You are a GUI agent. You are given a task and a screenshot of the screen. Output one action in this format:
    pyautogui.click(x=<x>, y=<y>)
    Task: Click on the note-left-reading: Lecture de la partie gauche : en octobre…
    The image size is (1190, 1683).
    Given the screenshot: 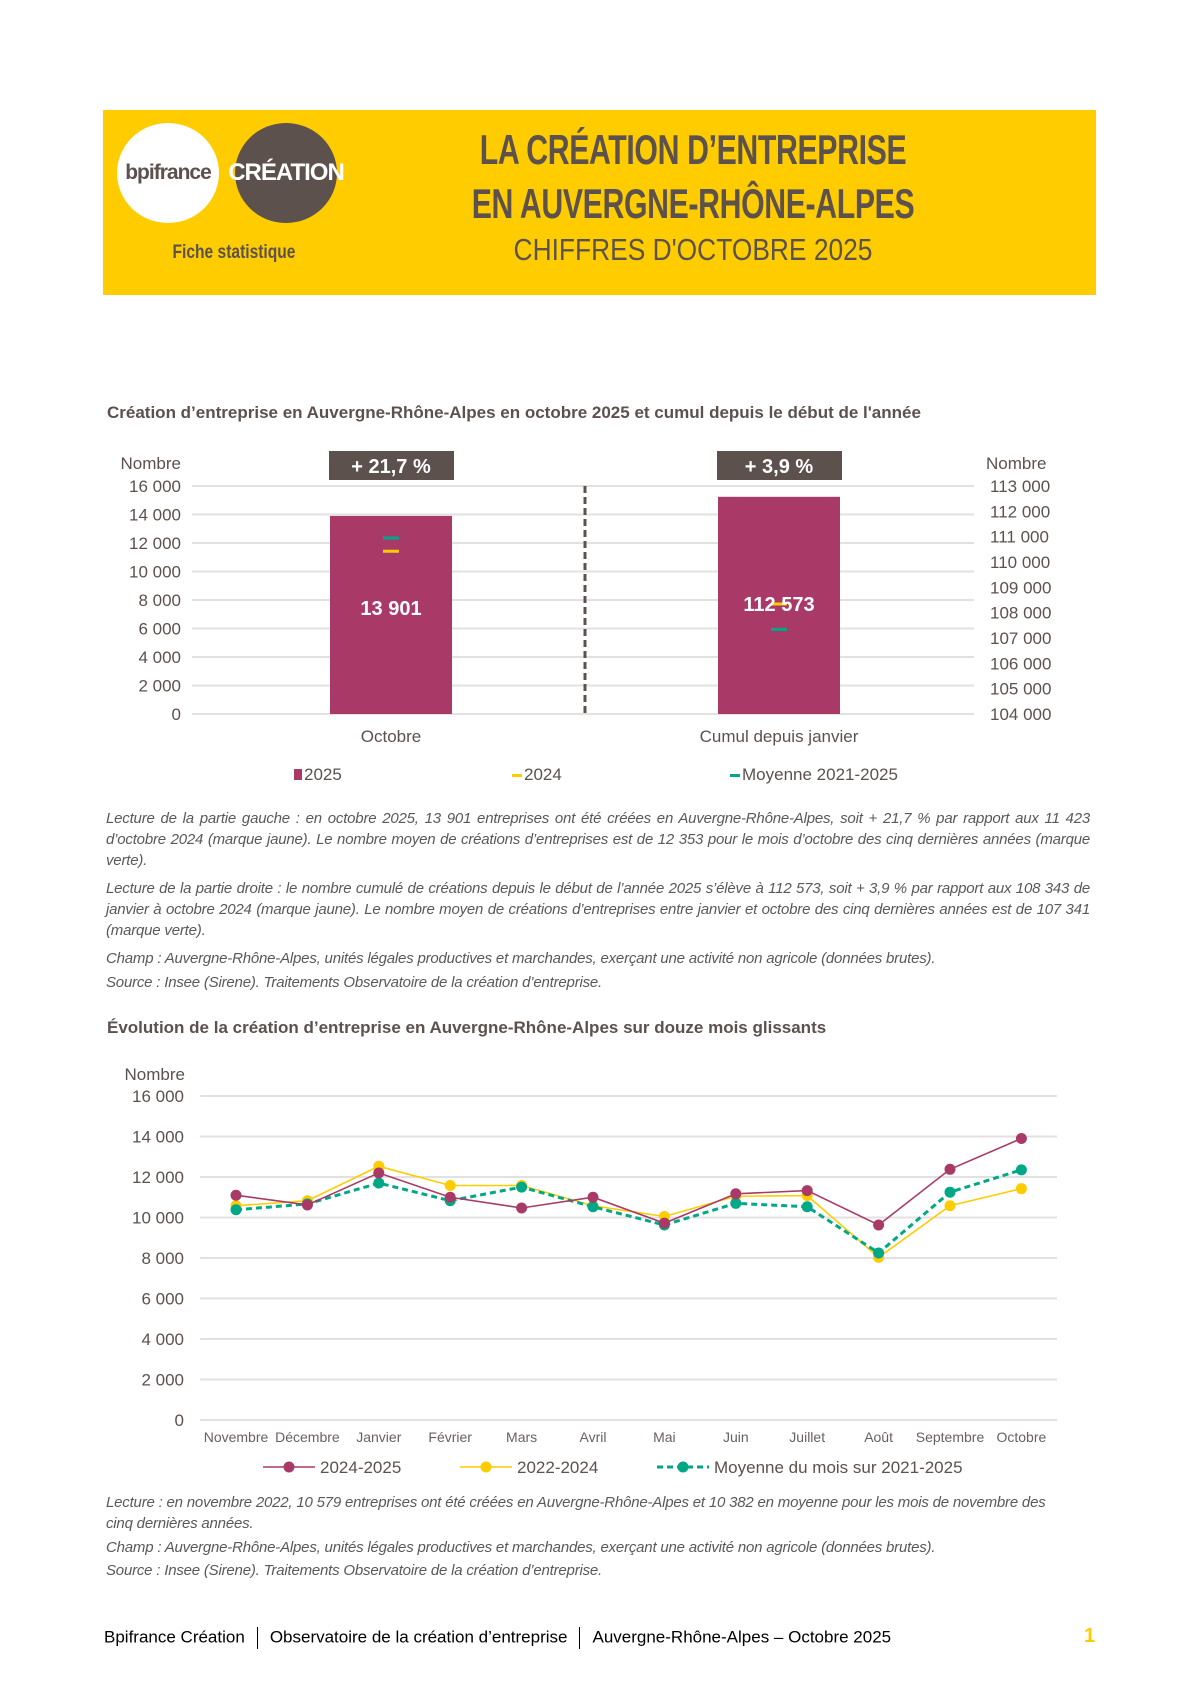 What is the action you would take?
    pyautogui.click(x=598, y=839)
    